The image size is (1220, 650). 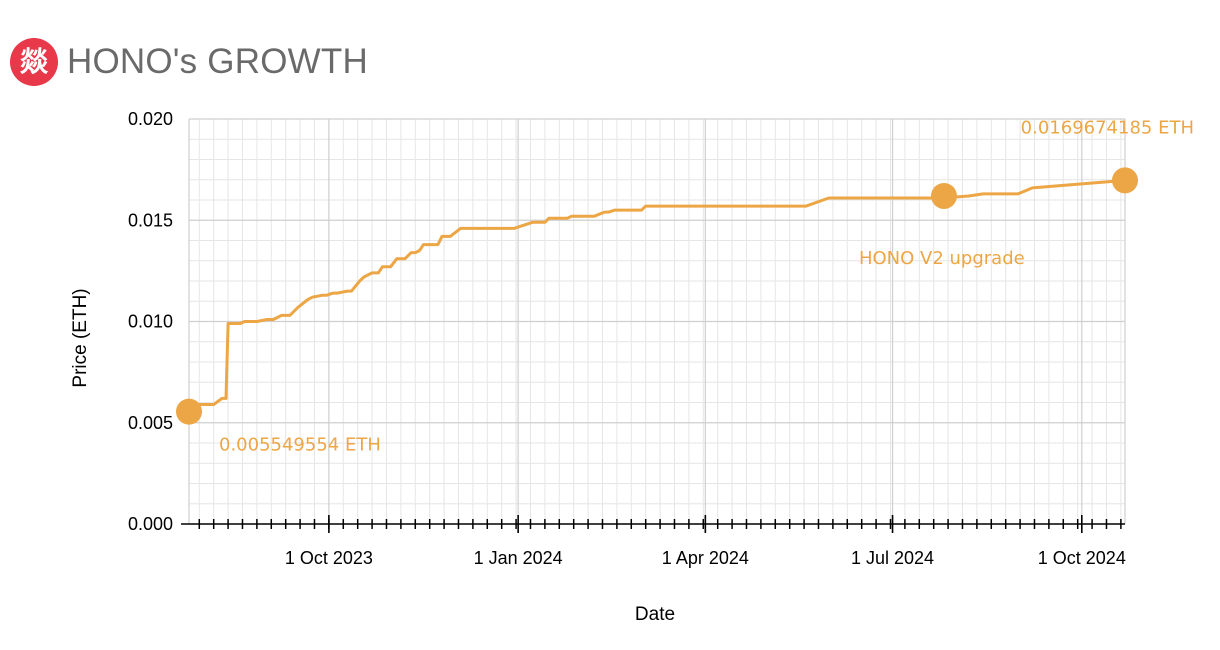 What do you see at coordinates (518, 558) in the screenshot?
I see `x-tick-label: 1 Jan 2024` at bounding box center [518, 558].